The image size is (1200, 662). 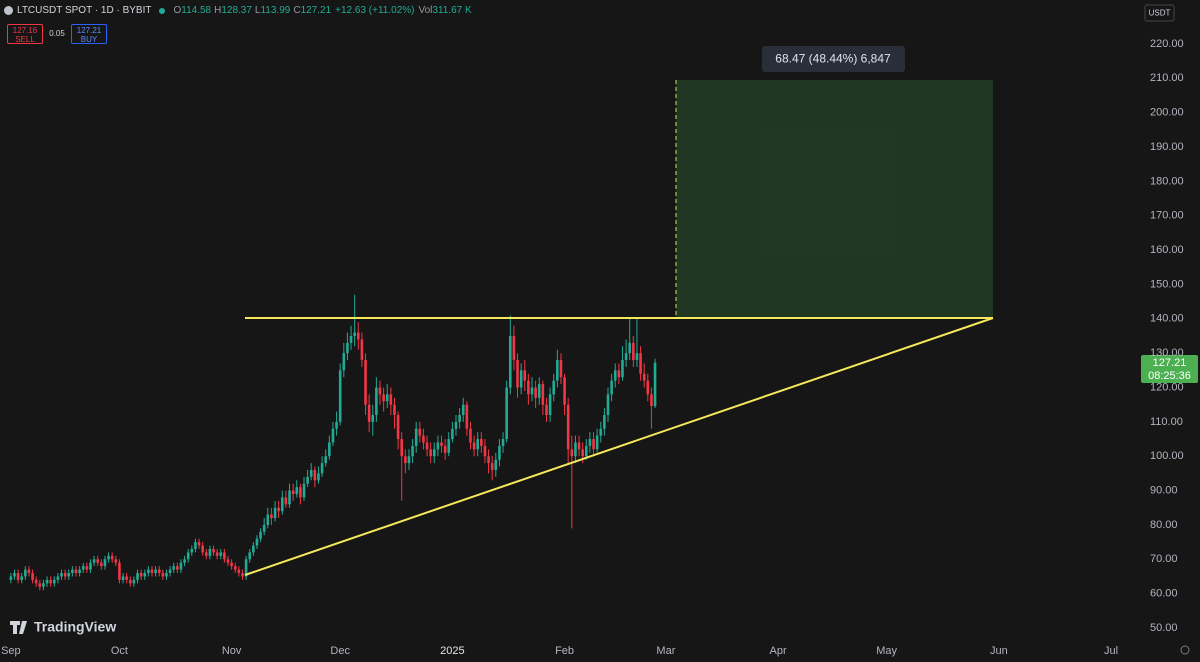 What do you see at coordinates (1167, 147) in the screenshot?
I see `y-tick-label: 190.00` at bounding box center [1167, 147].